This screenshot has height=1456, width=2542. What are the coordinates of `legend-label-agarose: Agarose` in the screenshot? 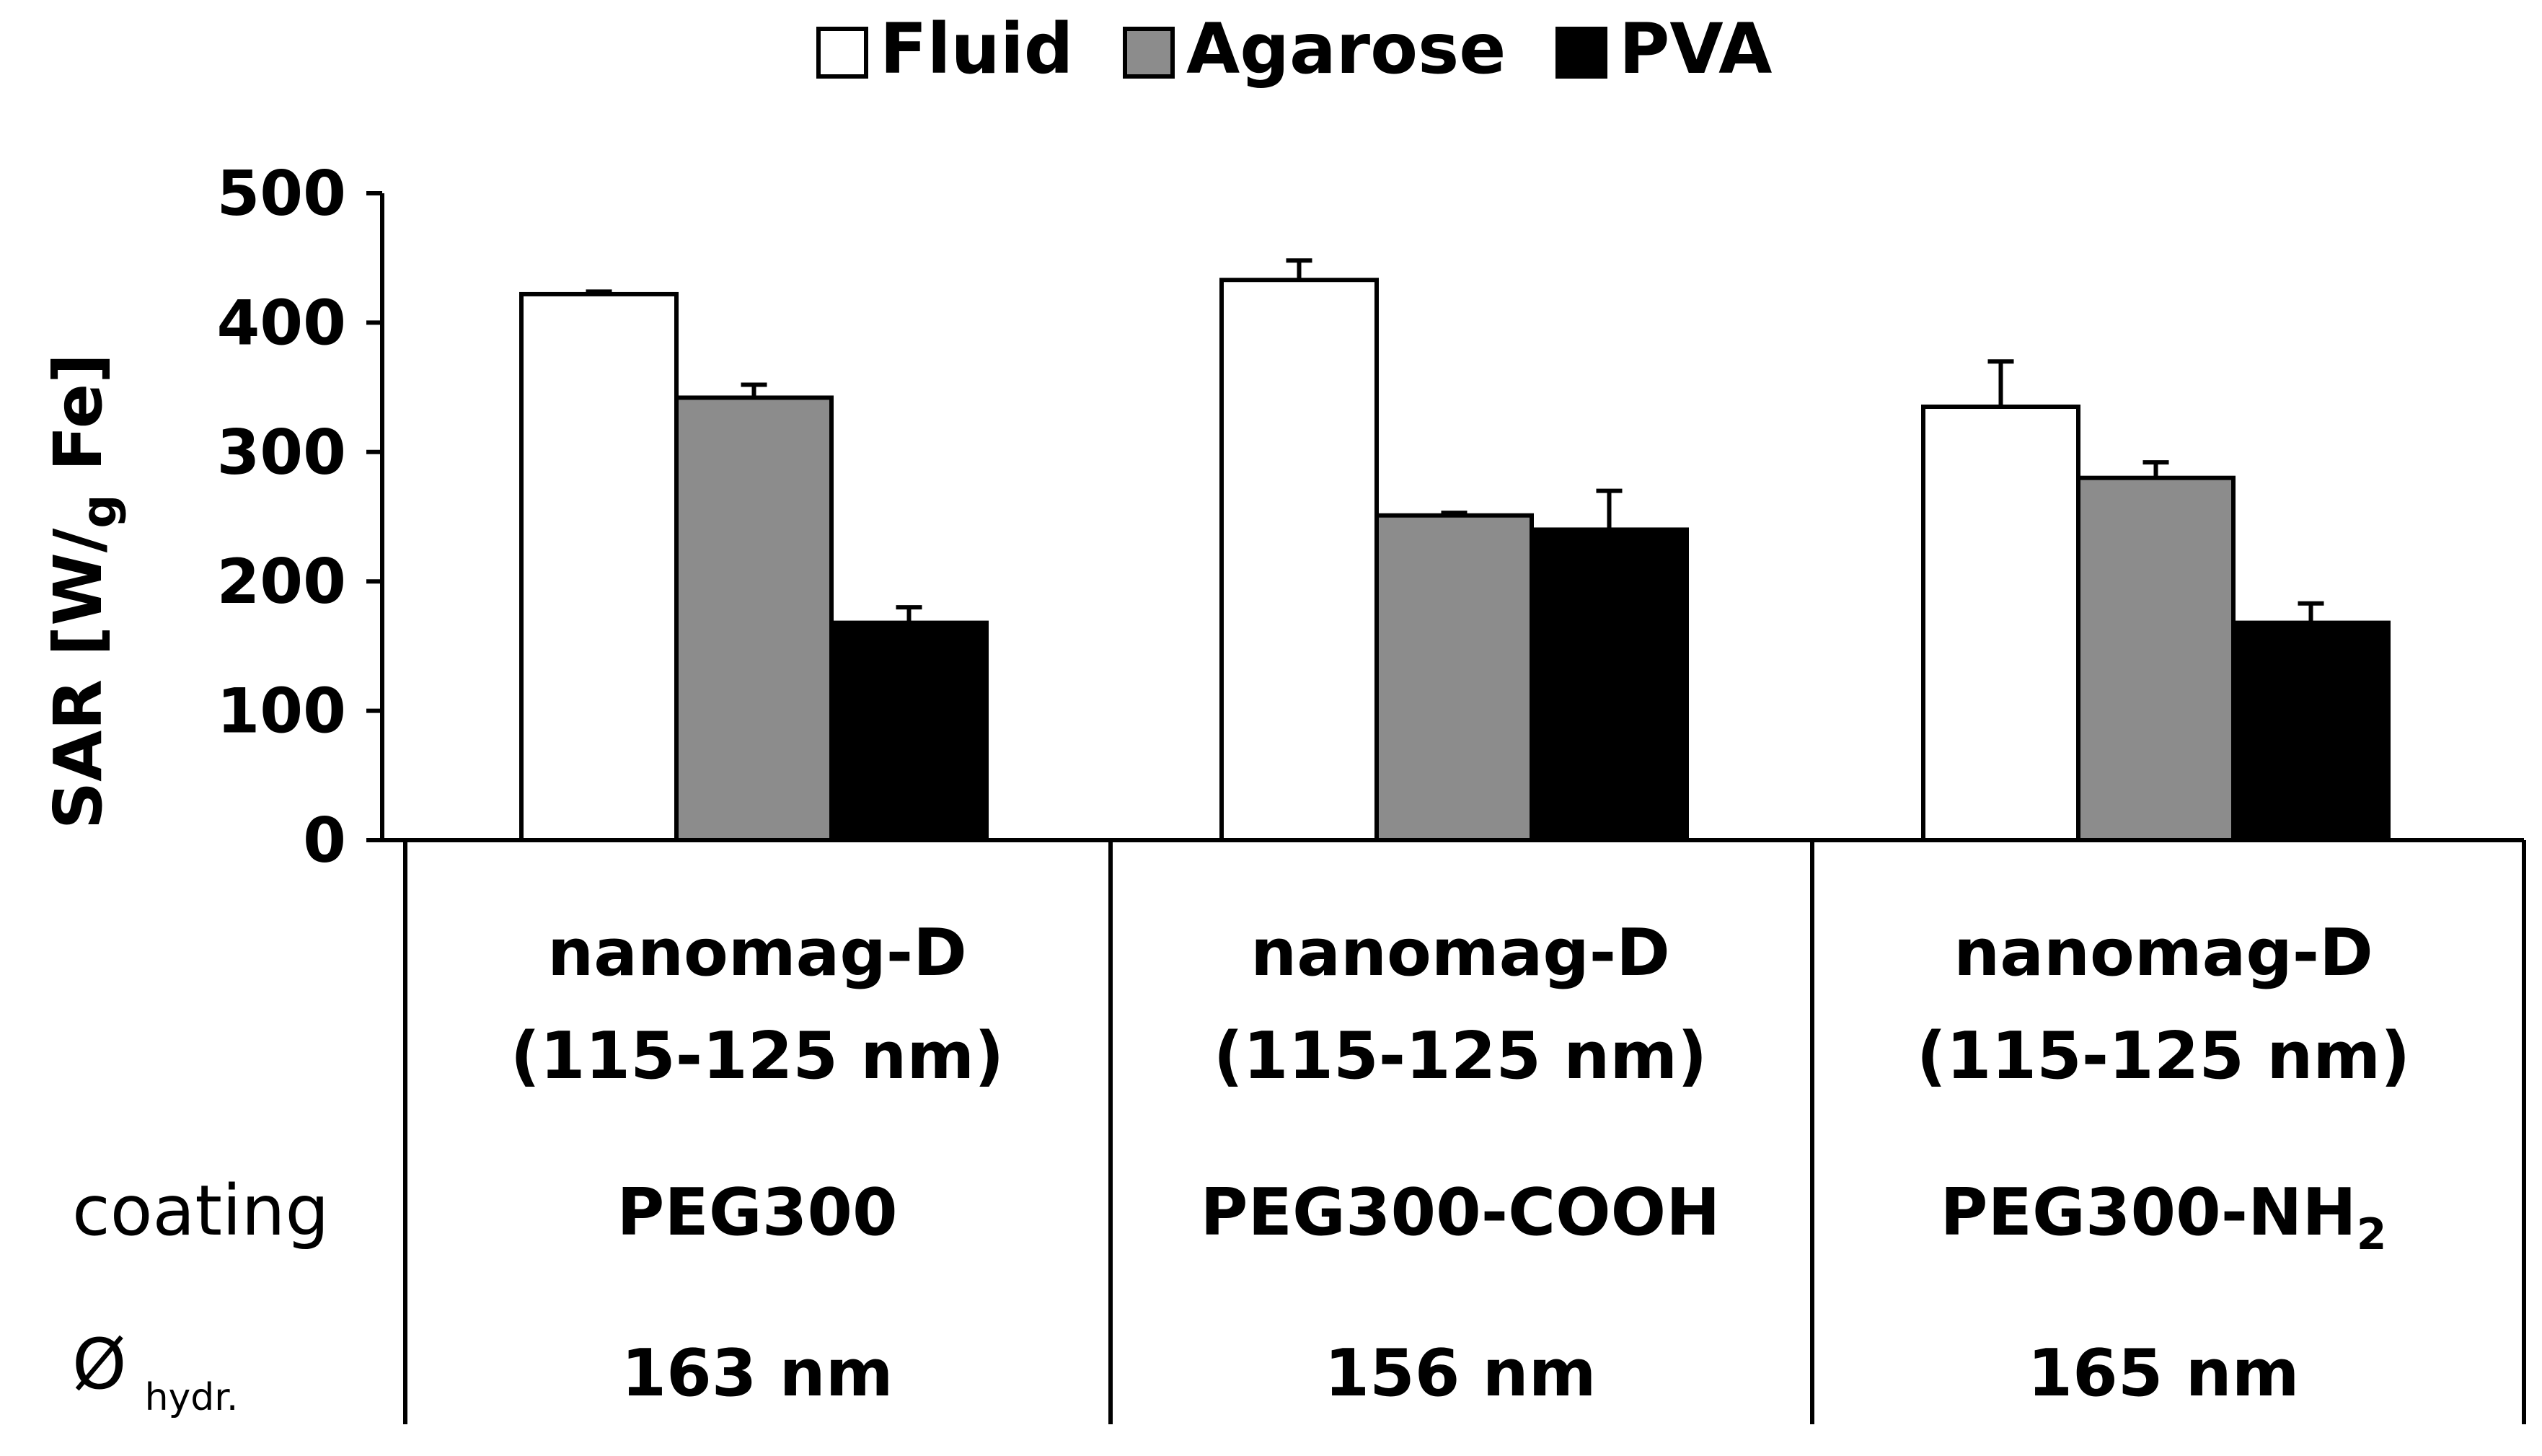 It's located at (1346, 49).